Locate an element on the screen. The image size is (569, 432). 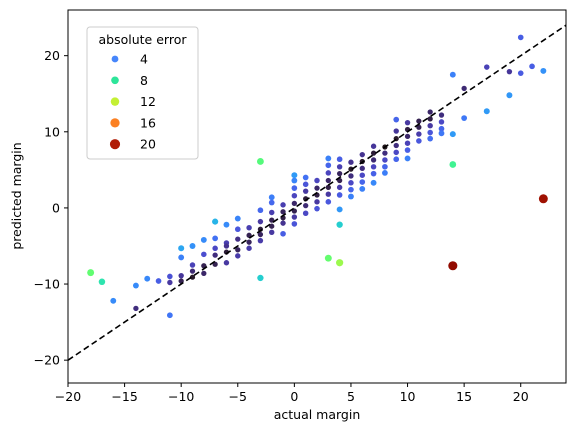
y-axis-label: predicted margin is located at coordinates (16, 195).